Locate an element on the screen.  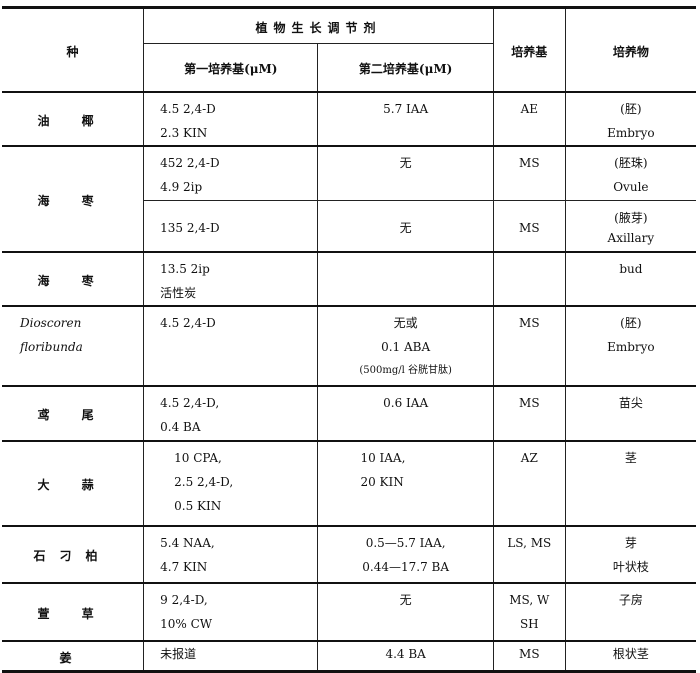
explant-line: 茎 is located at coordinates (630, 457).